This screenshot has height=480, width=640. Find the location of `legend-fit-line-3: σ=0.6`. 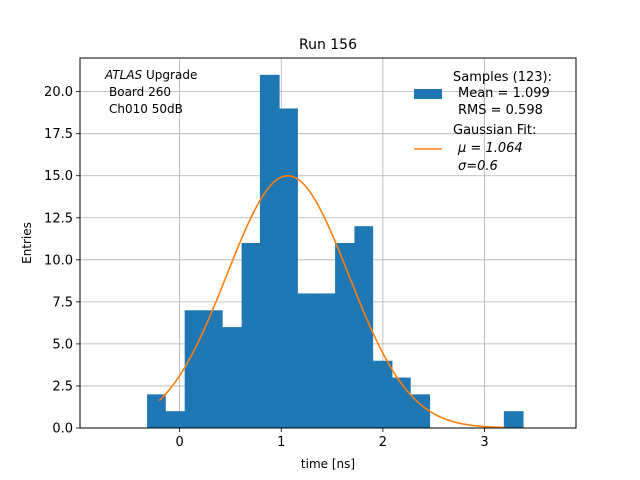

legend-fit-line-3: σ=0.6 is located at coordinates (478, 166).